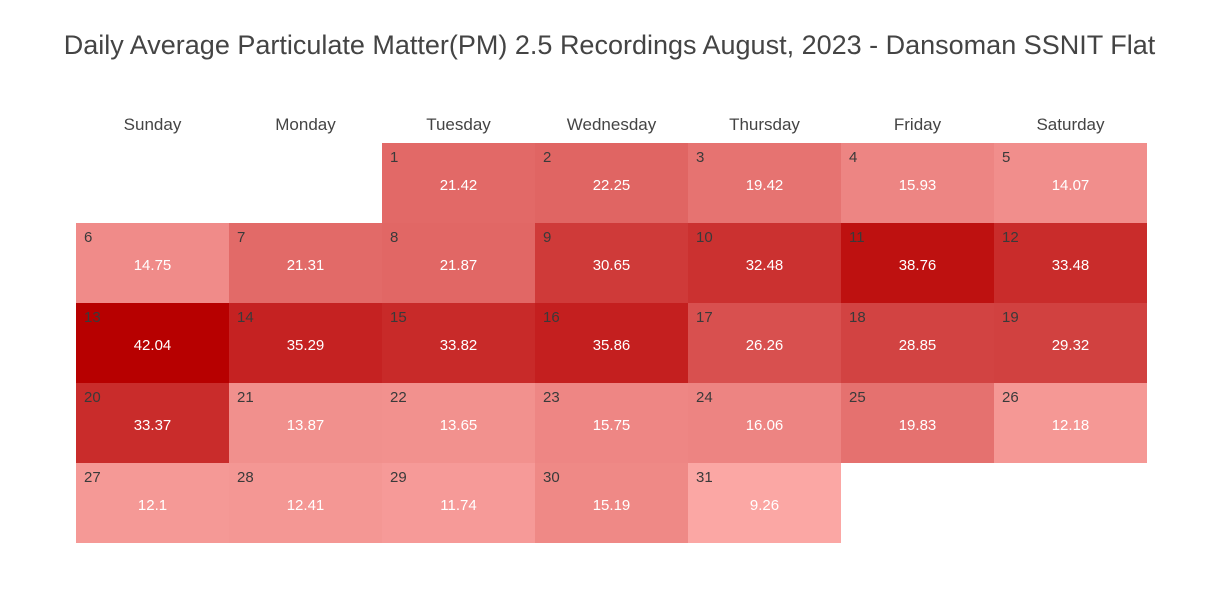 Image resolution: width=1219 pixels, height=609 pixels. I want to click on day-cell: 6 14.75, so click(152, 263).